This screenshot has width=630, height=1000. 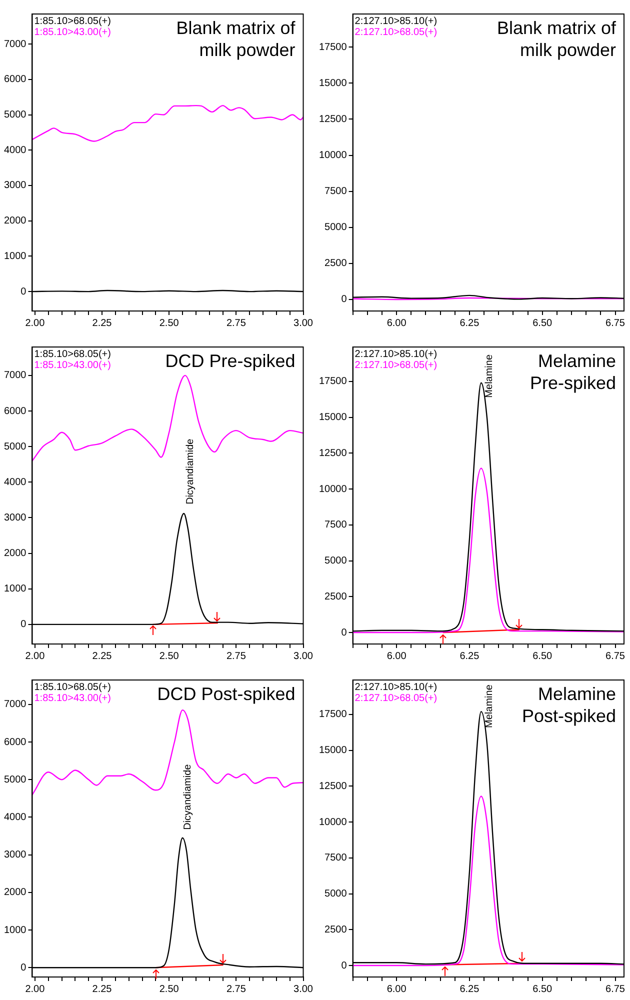 What do you see at coordinates (226, 694) in the screenshot?
I see `chart-title: DCD Post-spiked` at bounding box center [226, 694].